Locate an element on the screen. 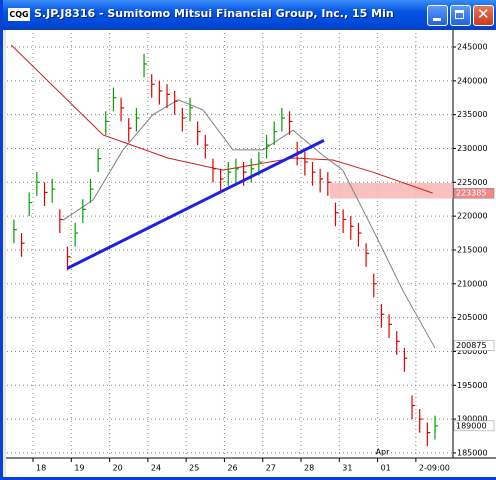 This screenshot has width=496, height=480. x-tick-label: 28 is located at coordinates (309, 468).